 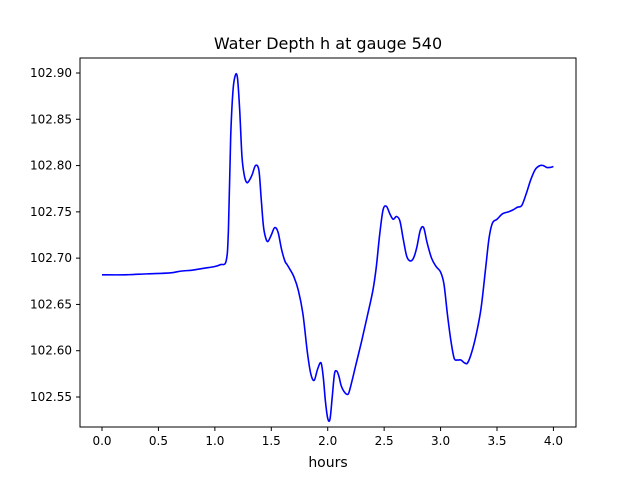 I want to click on y-tick-label: 102.55, so click(x=51, y=397).